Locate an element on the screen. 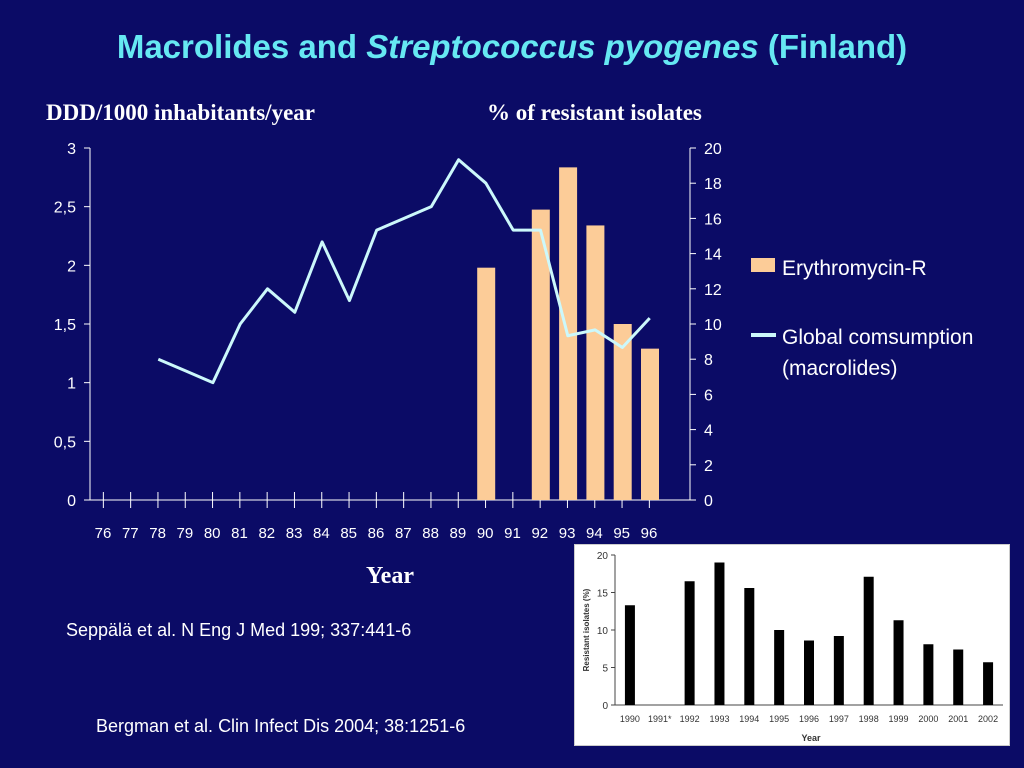  right-tick-label: 8 is located at coordinates (708, 360).